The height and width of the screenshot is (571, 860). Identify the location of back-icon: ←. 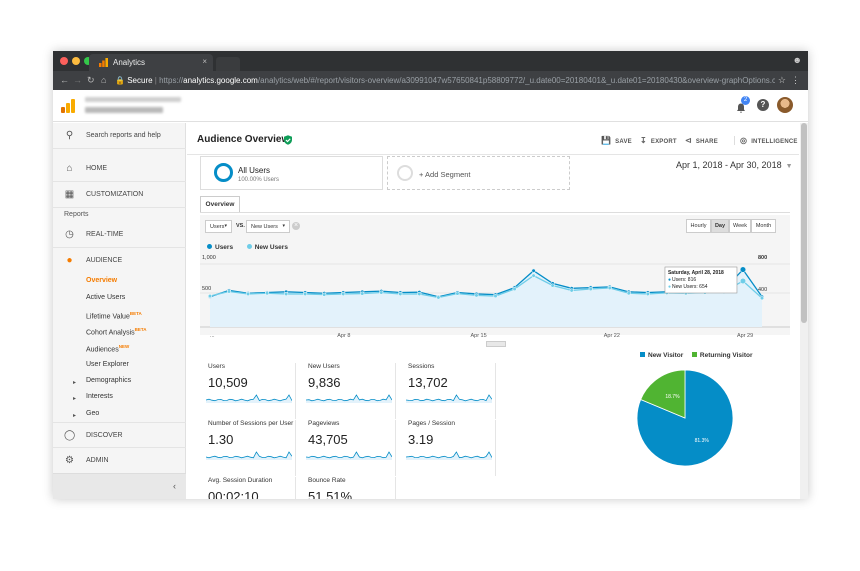
(64, 80).